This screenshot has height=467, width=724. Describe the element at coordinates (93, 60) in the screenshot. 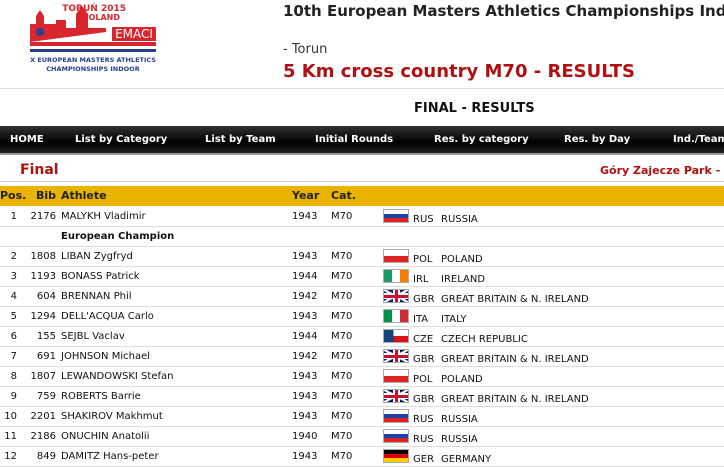

I see `logo-line: X EUROPEAN MASTERS ATHLETICS` at that location.